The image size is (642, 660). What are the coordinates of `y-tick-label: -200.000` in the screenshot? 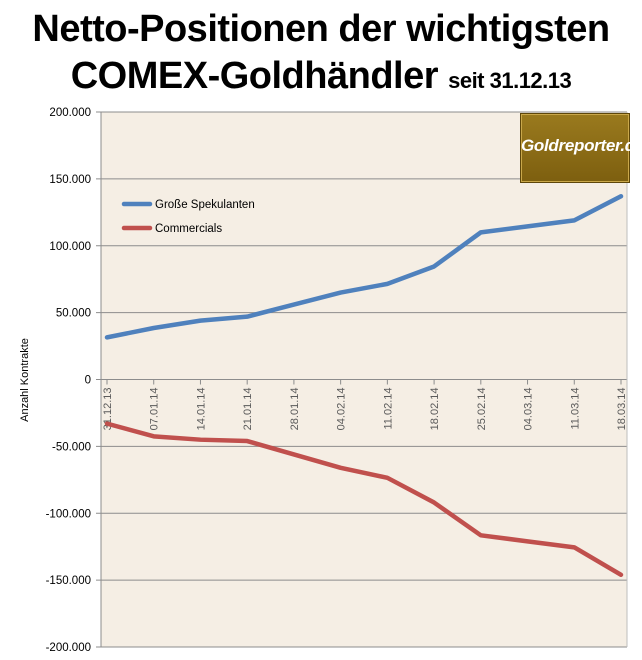 It's located at (68, 648).